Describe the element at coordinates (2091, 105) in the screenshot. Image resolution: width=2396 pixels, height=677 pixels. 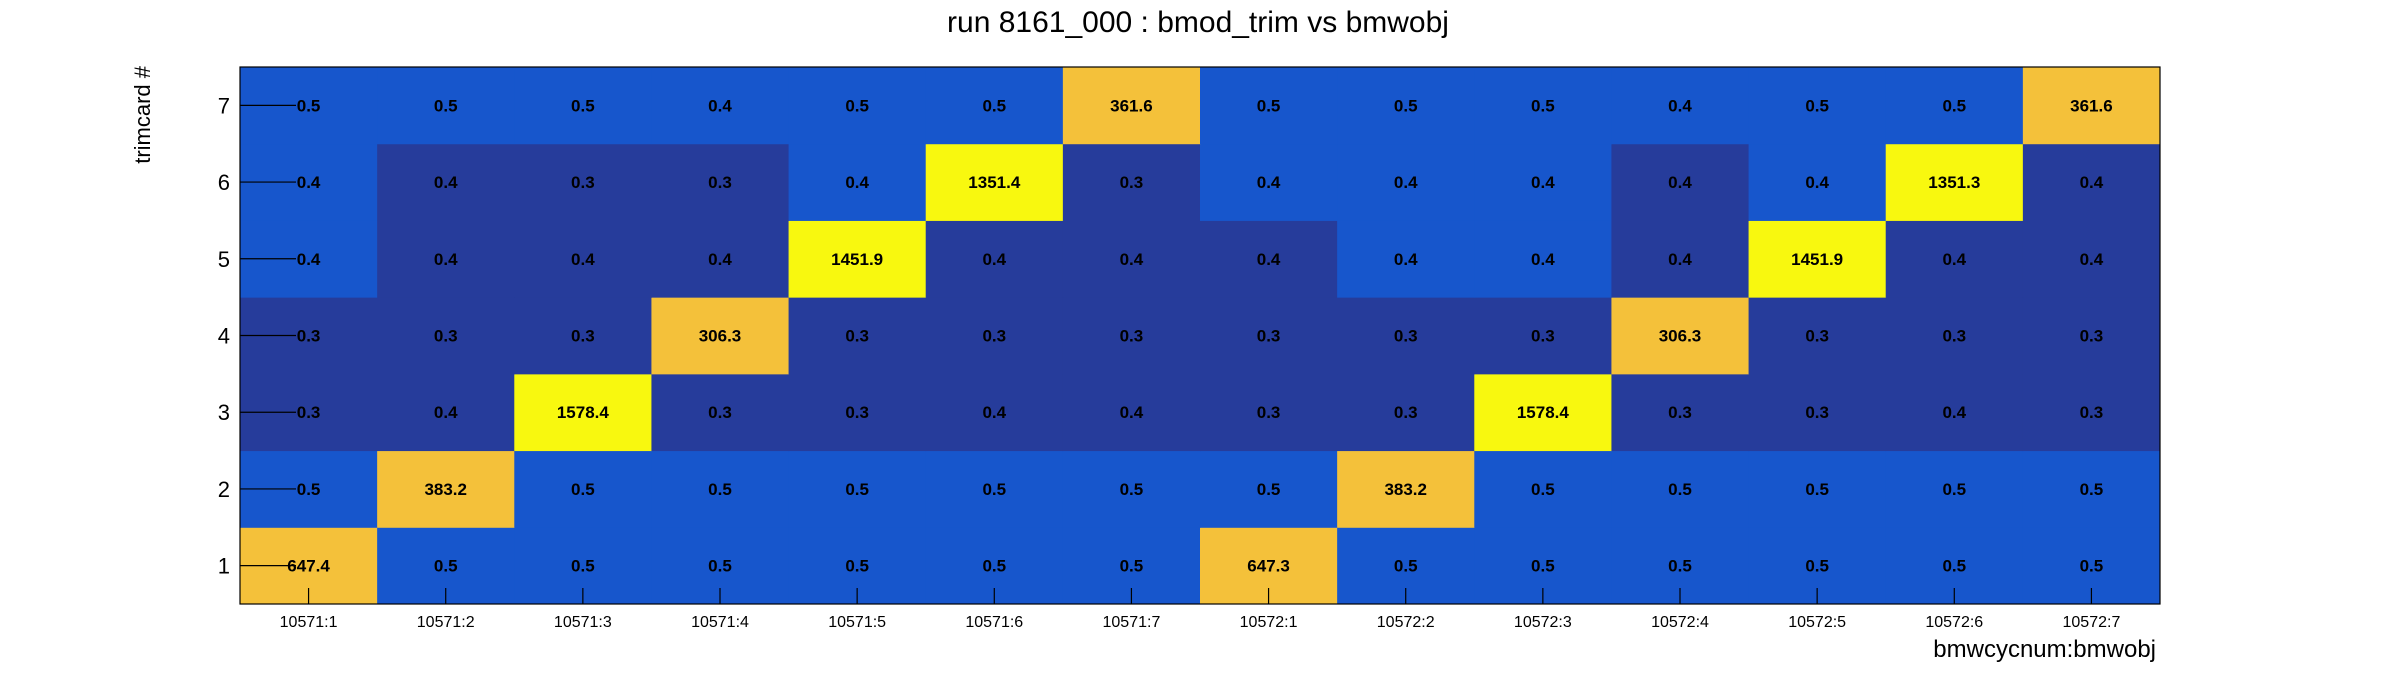
I see `cell-value-label: 361.6` at that location.